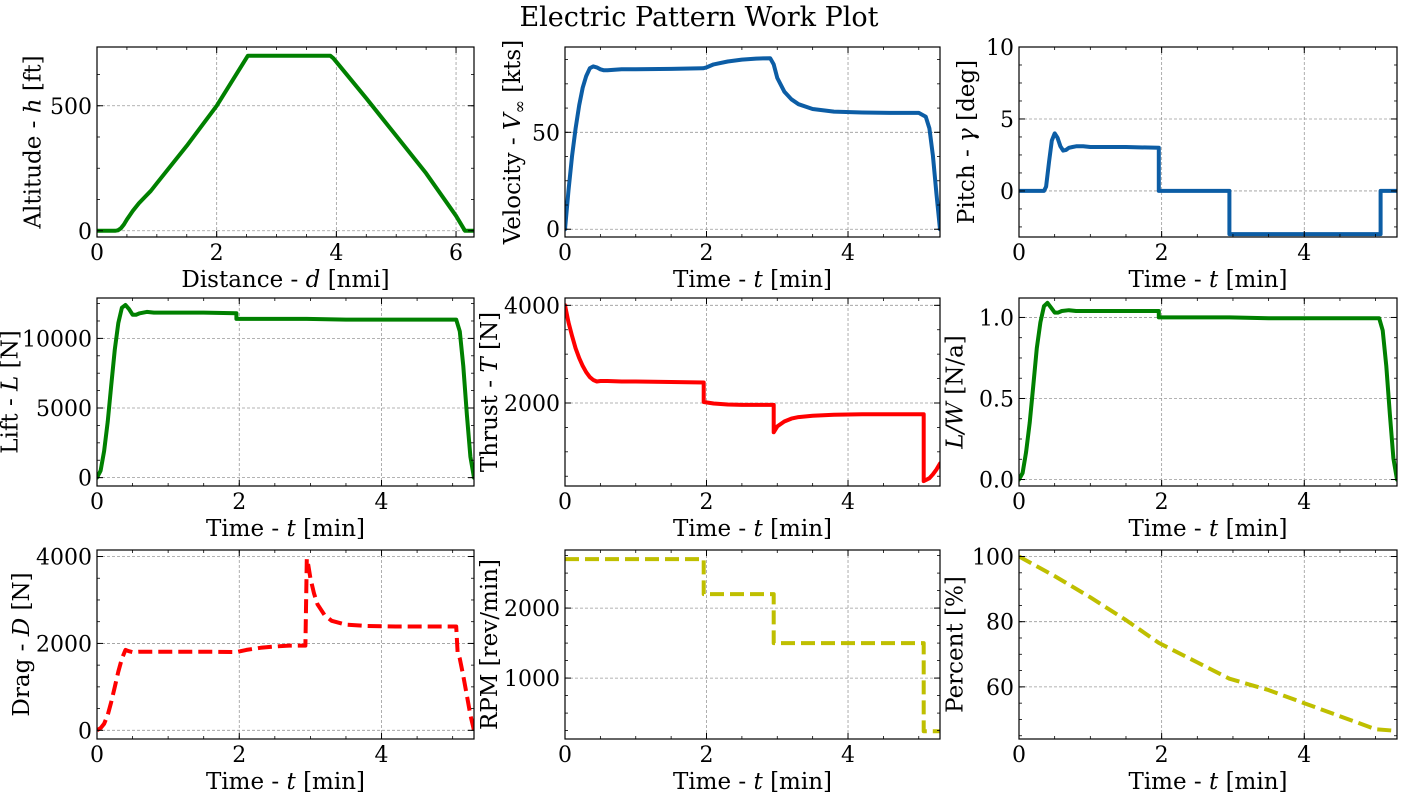 This screenshot has height=801, width=1401. I want to click on y-tick-label: 50, so click(546, 133).